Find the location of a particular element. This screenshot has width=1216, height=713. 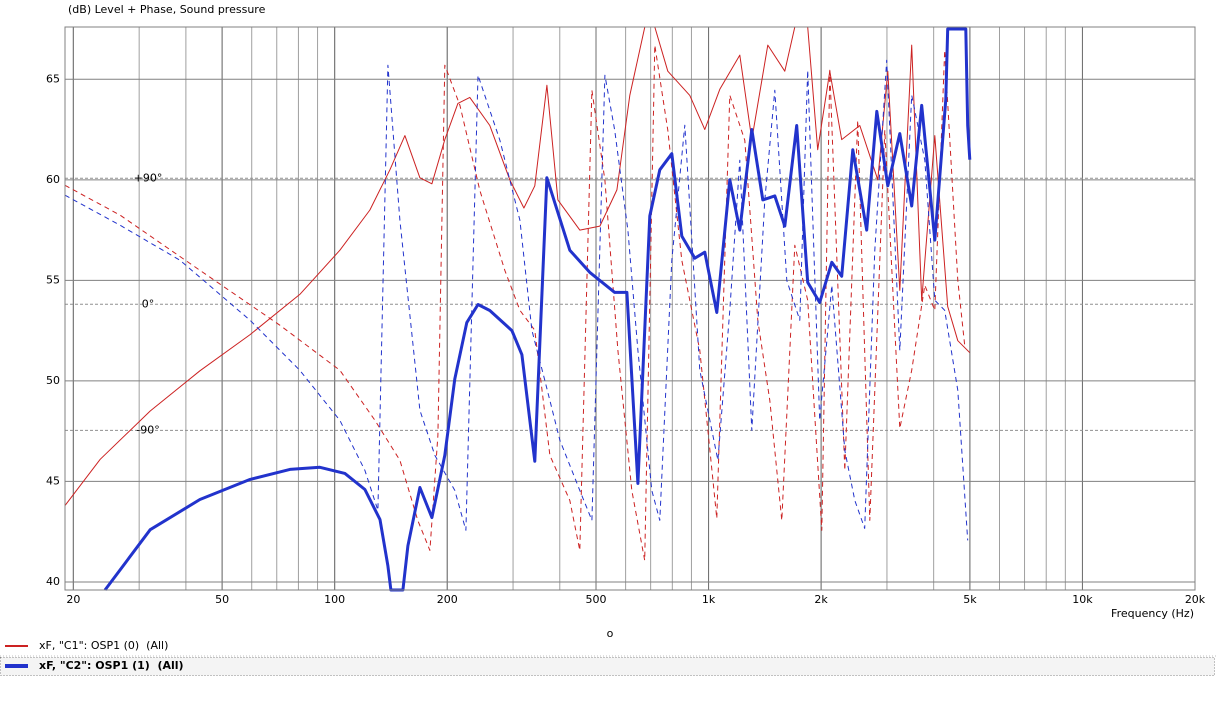

y2-tick-label: -90° is located at coordinates (147, 429).